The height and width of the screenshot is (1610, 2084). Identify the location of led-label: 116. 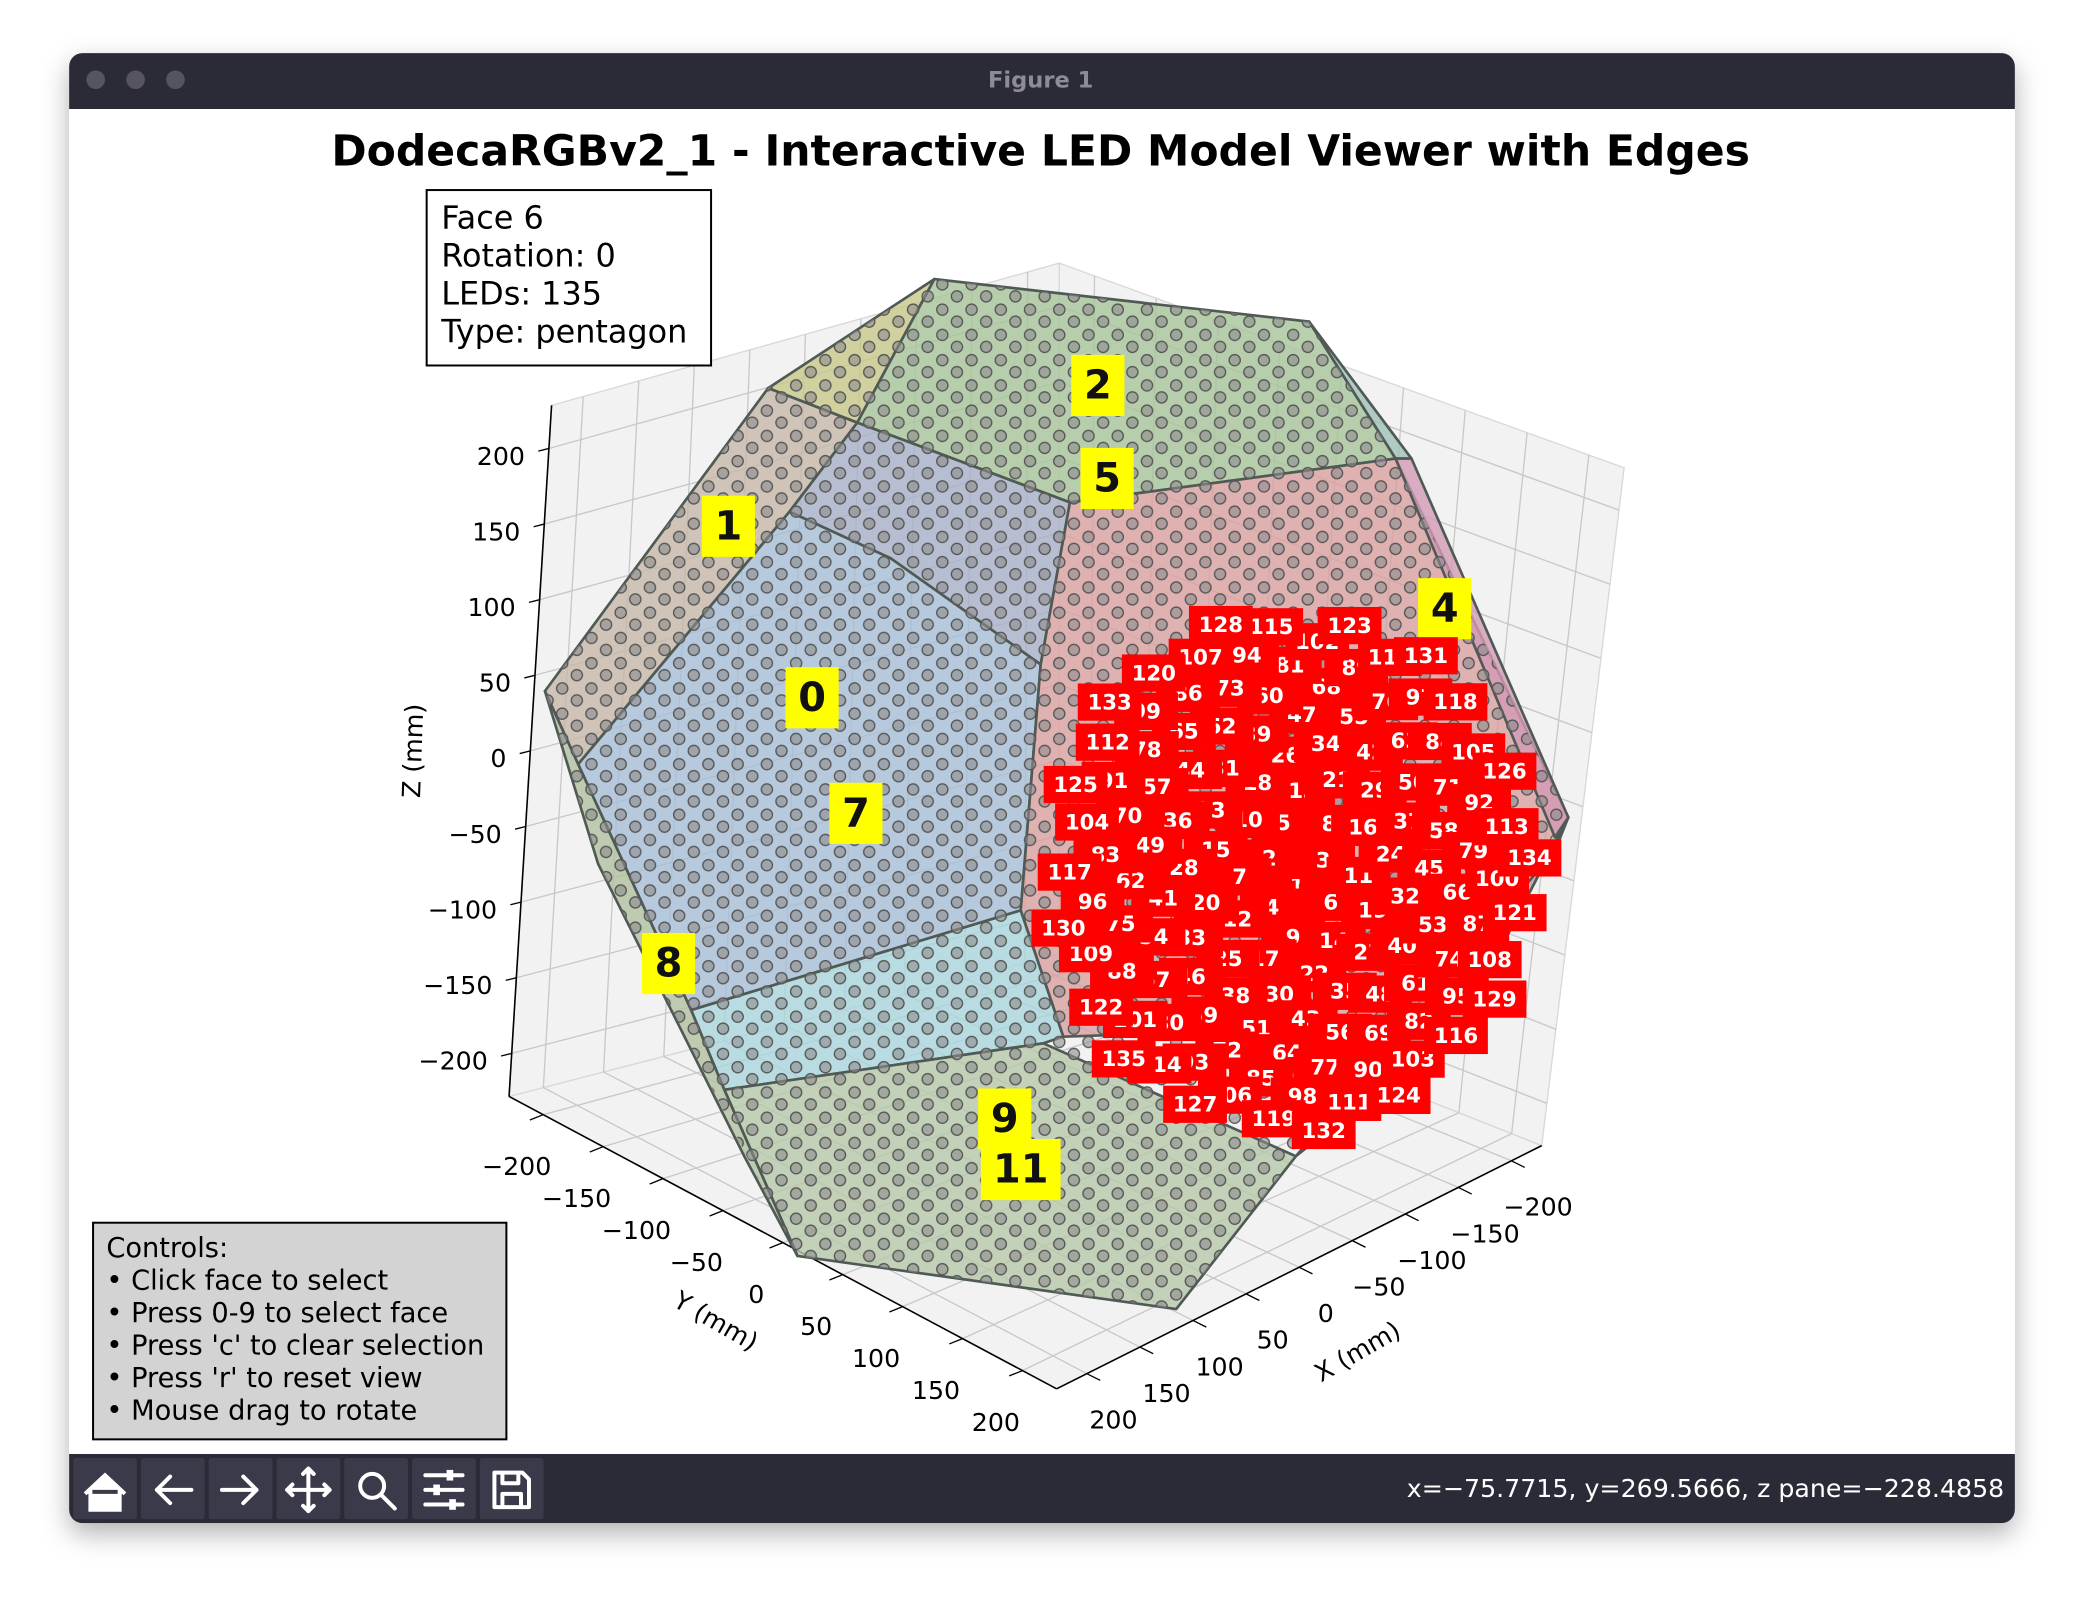
(1456, 1036).